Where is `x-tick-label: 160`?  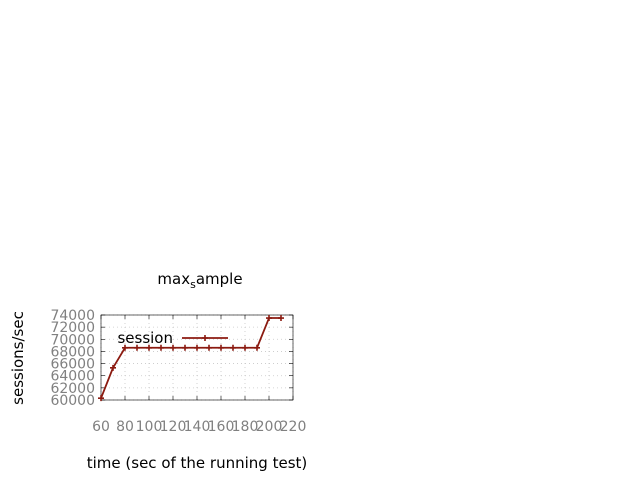 x-tick-label: 160 is located at coordinates (221, 427).